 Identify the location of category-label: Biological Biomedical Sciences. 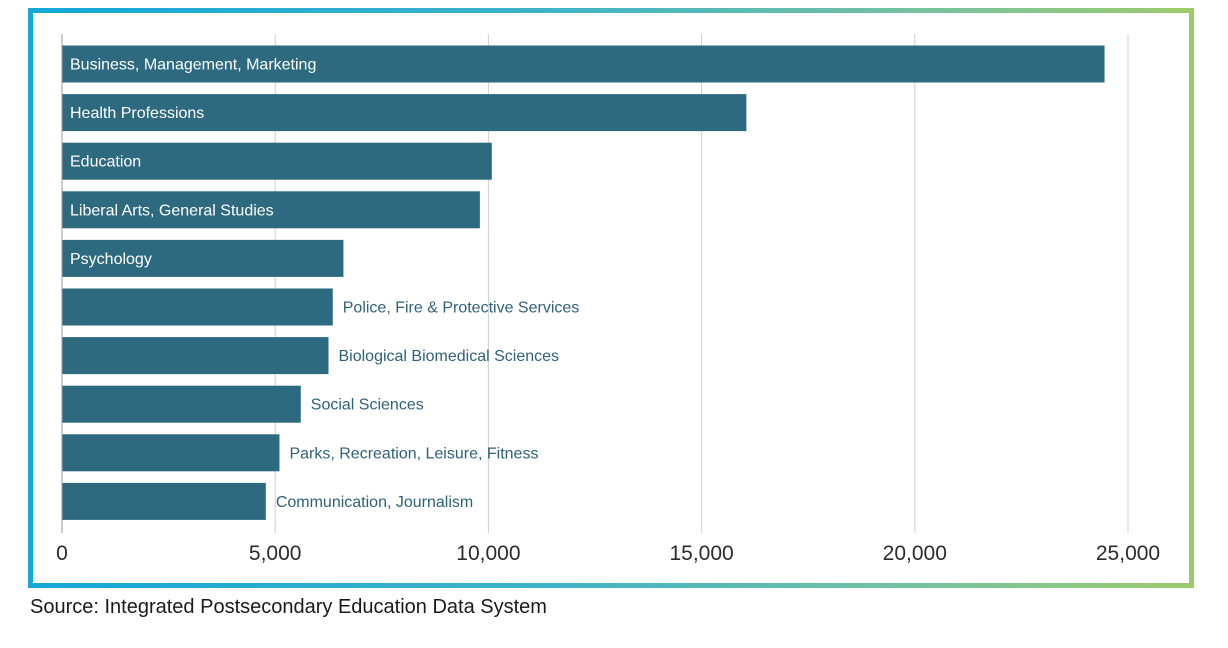
(449, 356).